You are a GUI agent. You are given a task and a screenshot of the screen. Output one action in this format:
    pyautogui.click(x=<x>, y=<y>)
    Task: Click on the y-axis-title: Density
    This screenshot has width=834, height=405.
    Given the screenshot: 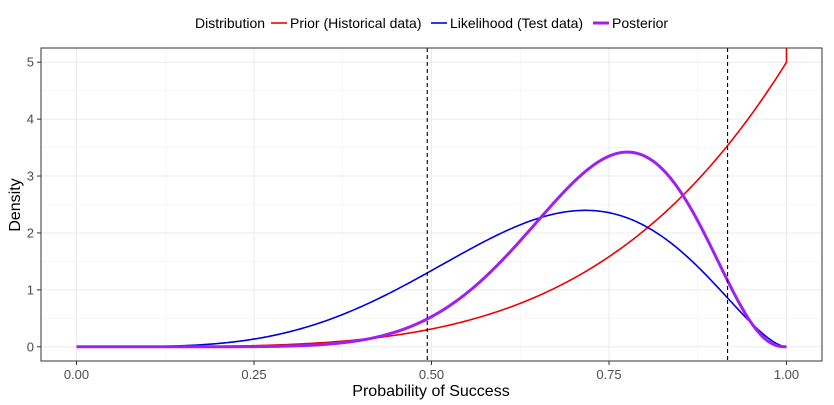 What is the action you would take?
    pyautogui.click(x=15, y=204)
    